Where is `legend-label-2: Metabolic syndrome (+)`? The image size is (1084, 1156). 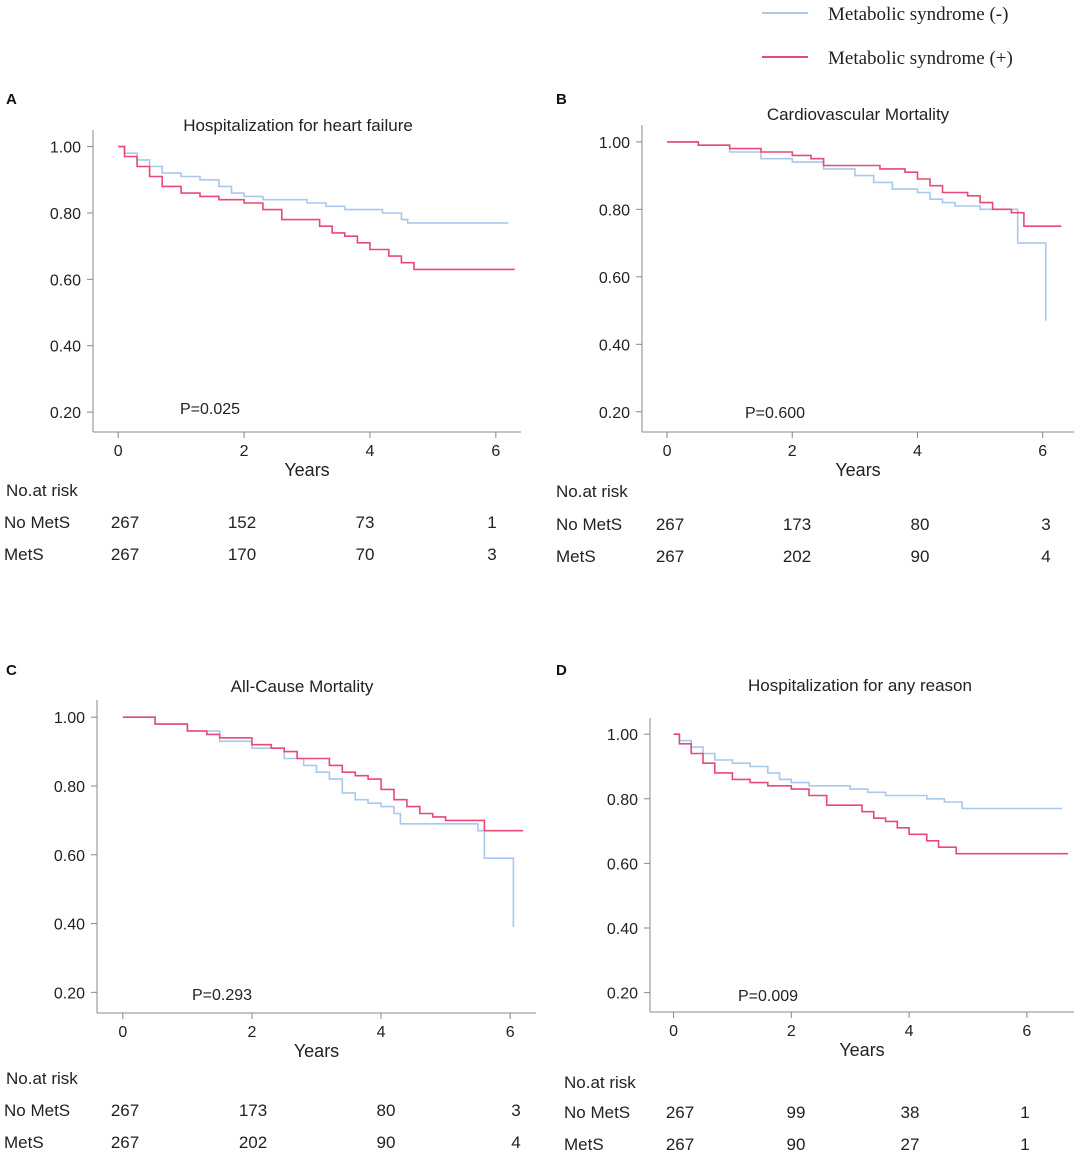
legend-label-2: Metabolic syndrome (+) is located at coordinates (920, 58).